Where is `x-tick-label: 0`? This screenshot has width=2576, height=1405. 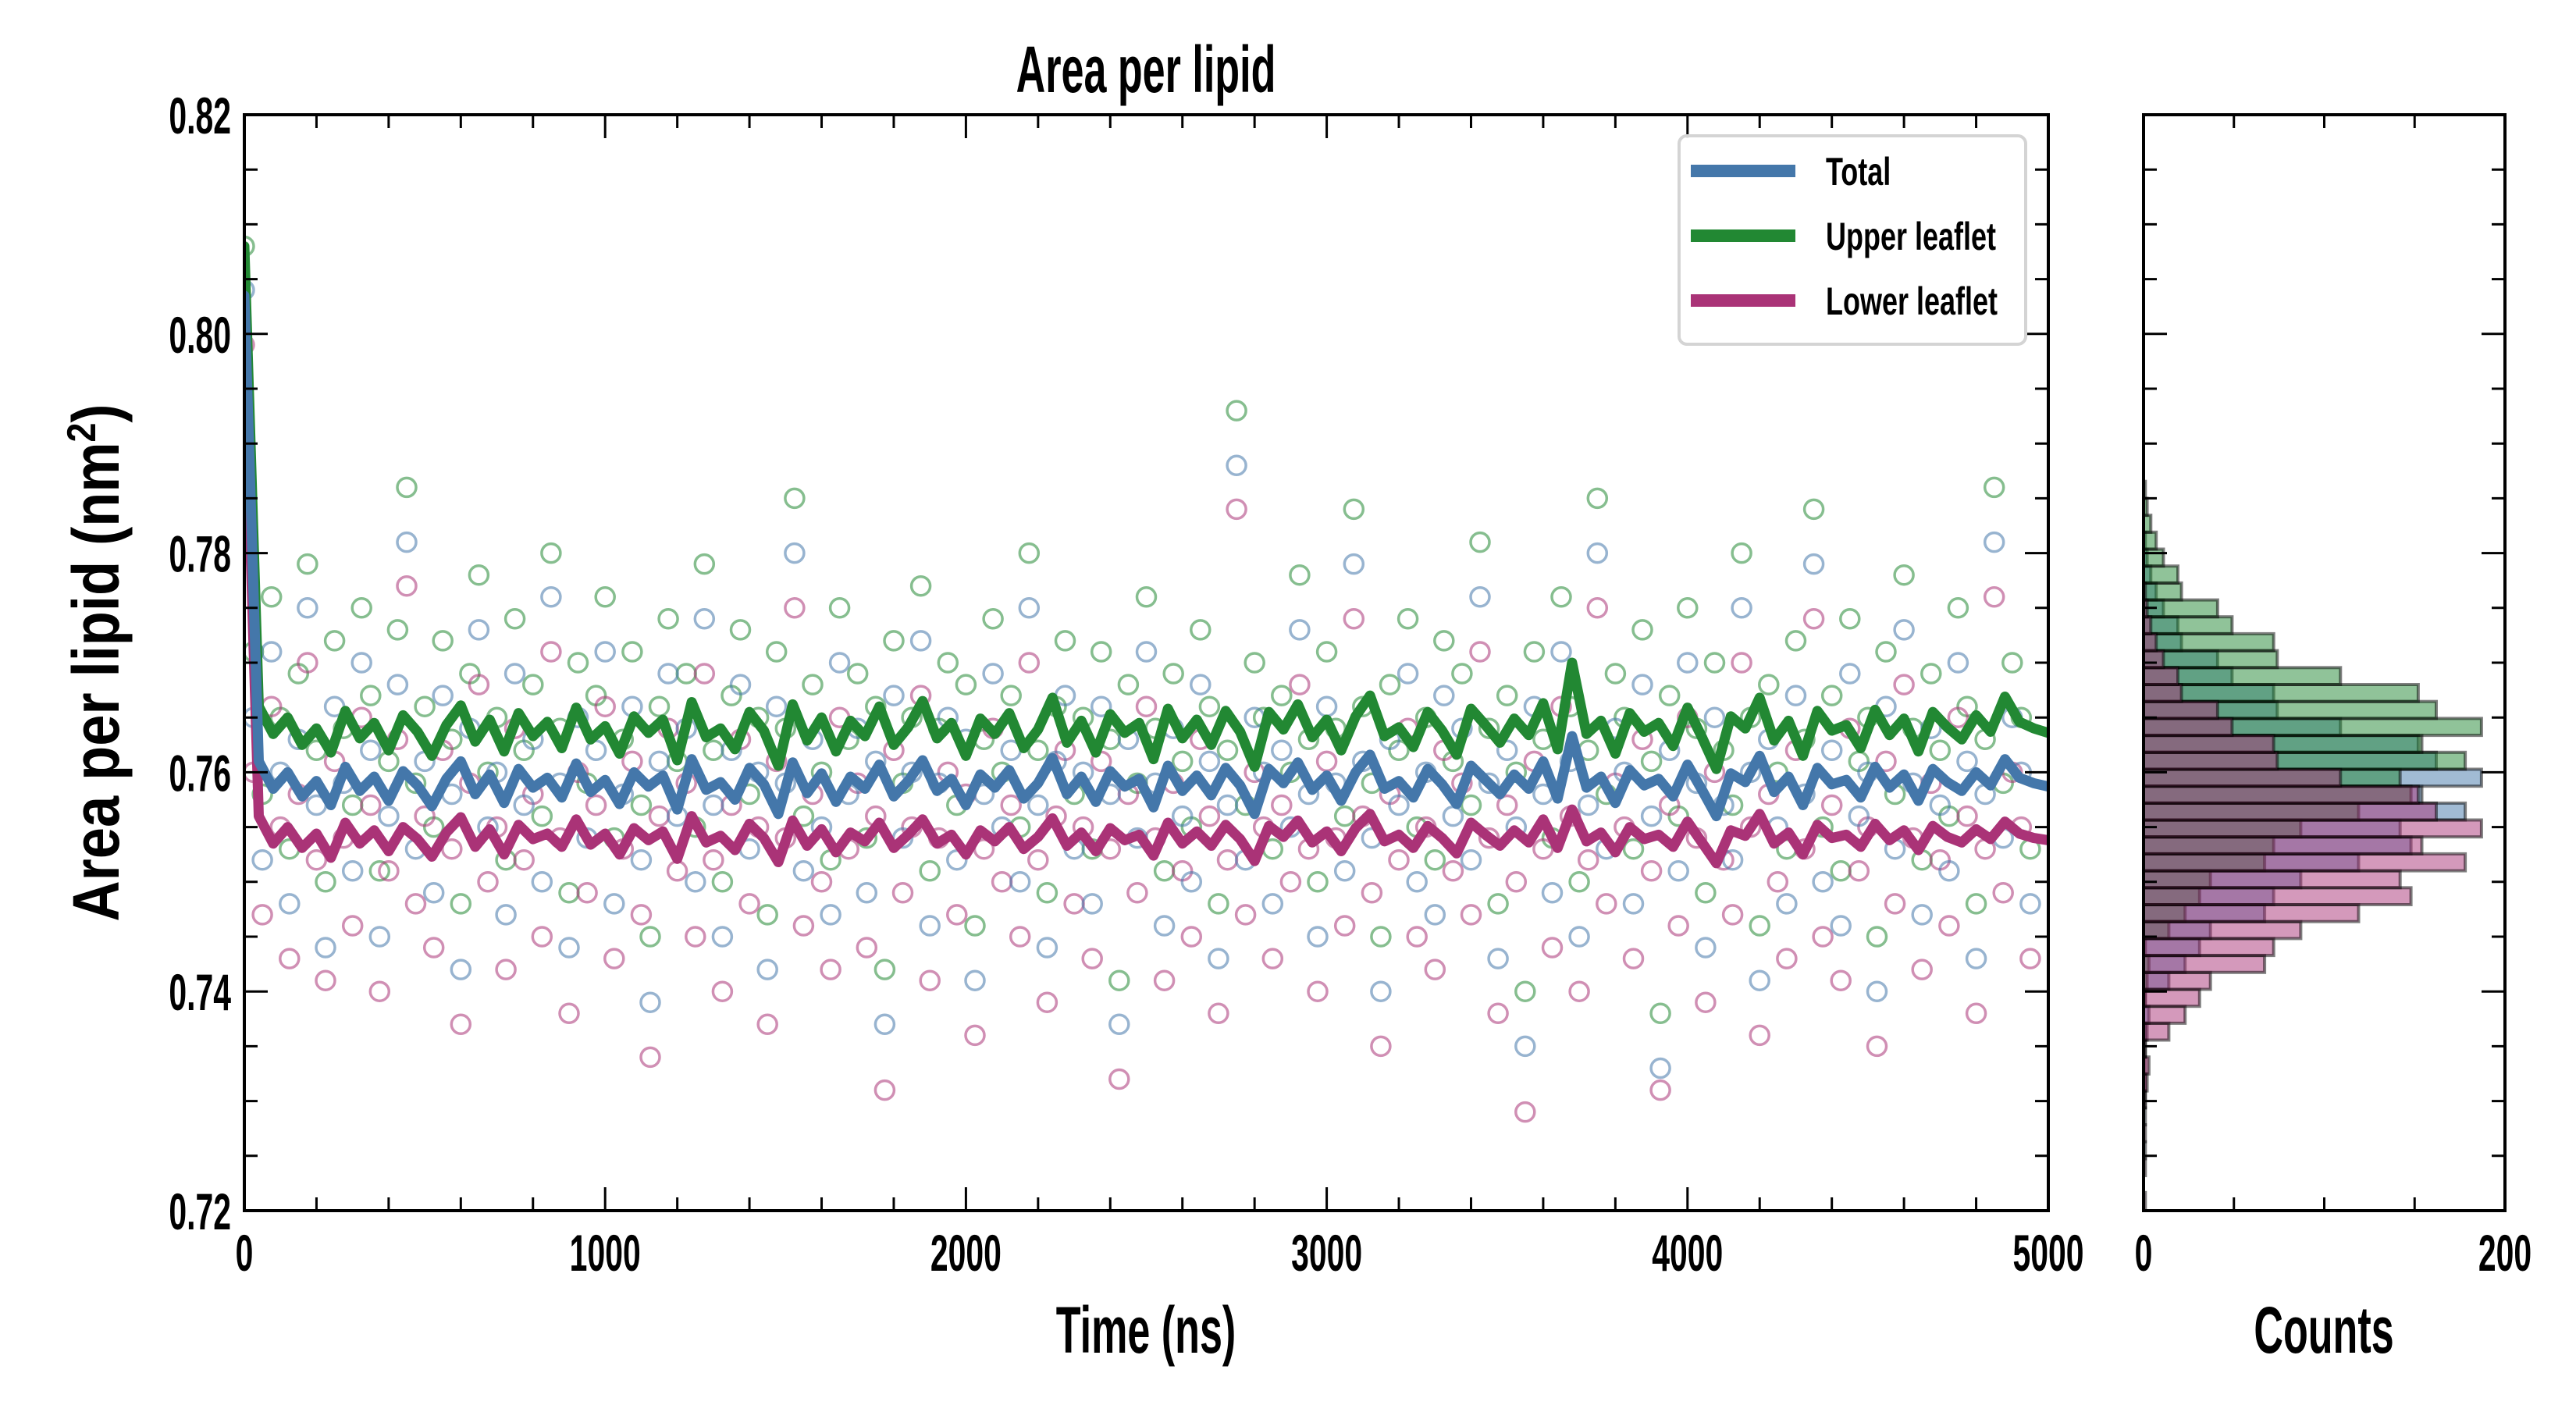 x-tick-label: 0 is located at coordinates (245, 1253).